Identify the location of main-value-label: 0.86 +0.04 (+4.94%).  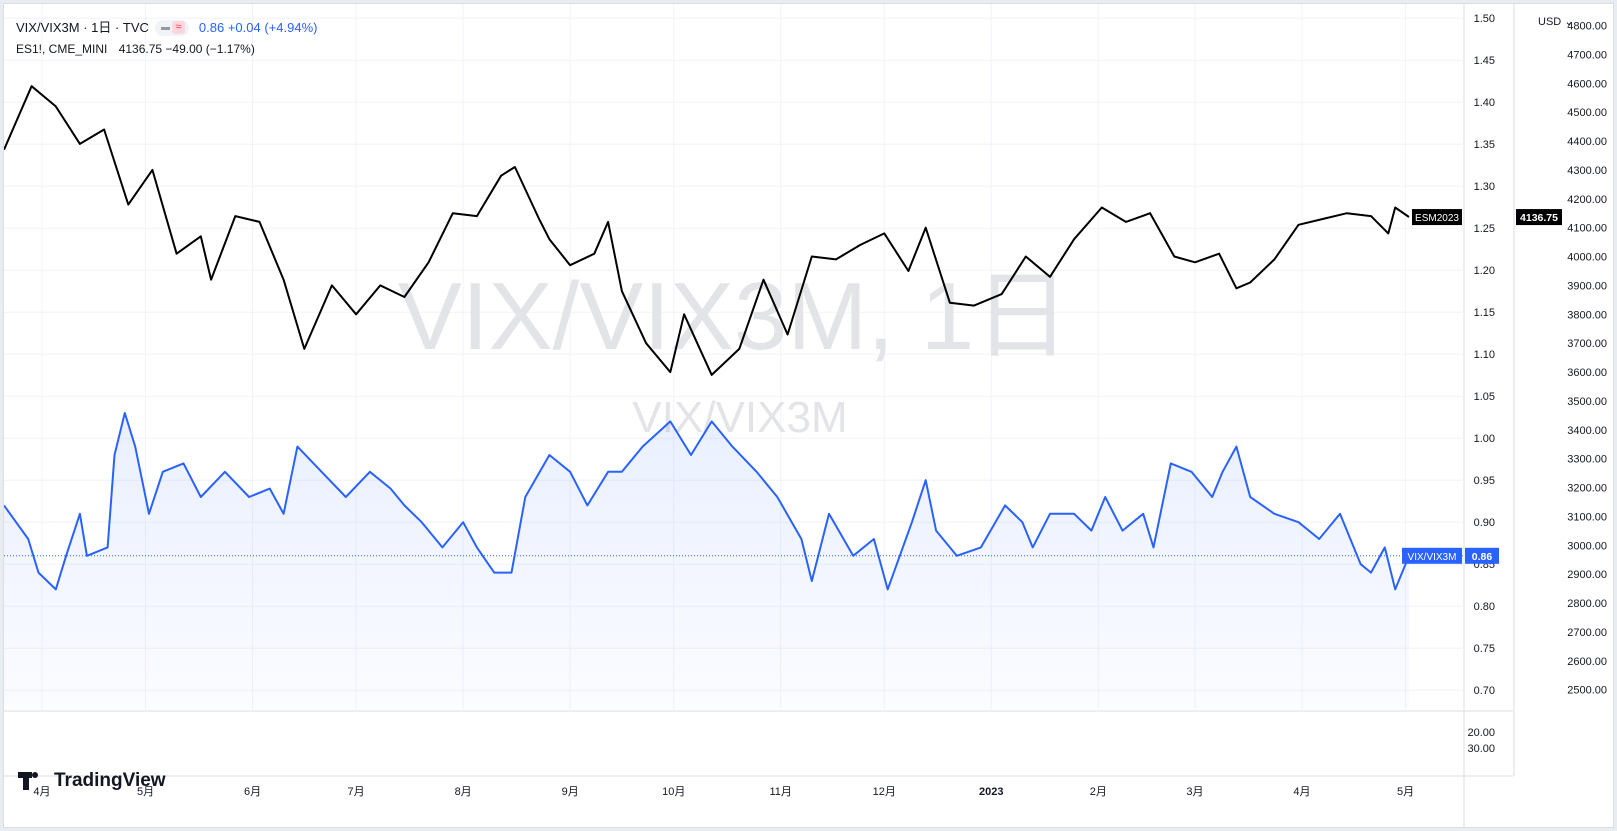
(258, 27).